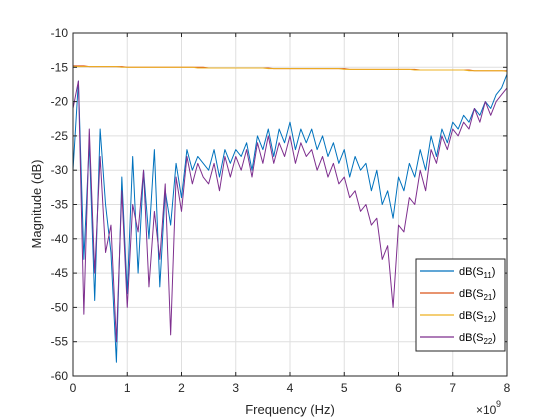 The width and height of the screenshot is (560, 420). What do you see at coordinates (477, 273) in the screenshot?
I see `legend-label: dB(S11)` at bounding box center [477, 273].